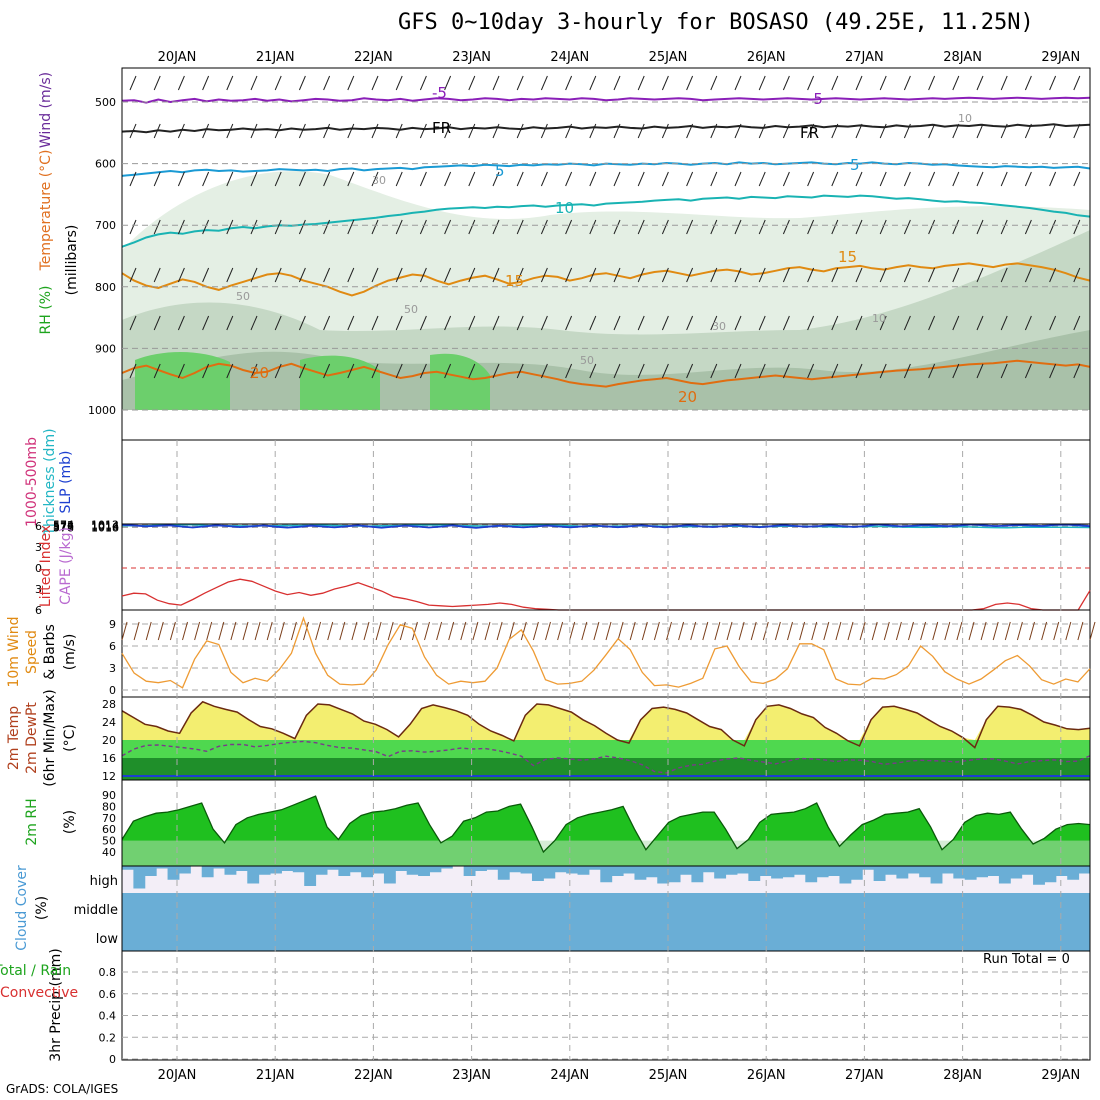 The width and height of the screenshot is (1100, 1100). I want to click on thickness-tick-label: 577, so click(63, 527).